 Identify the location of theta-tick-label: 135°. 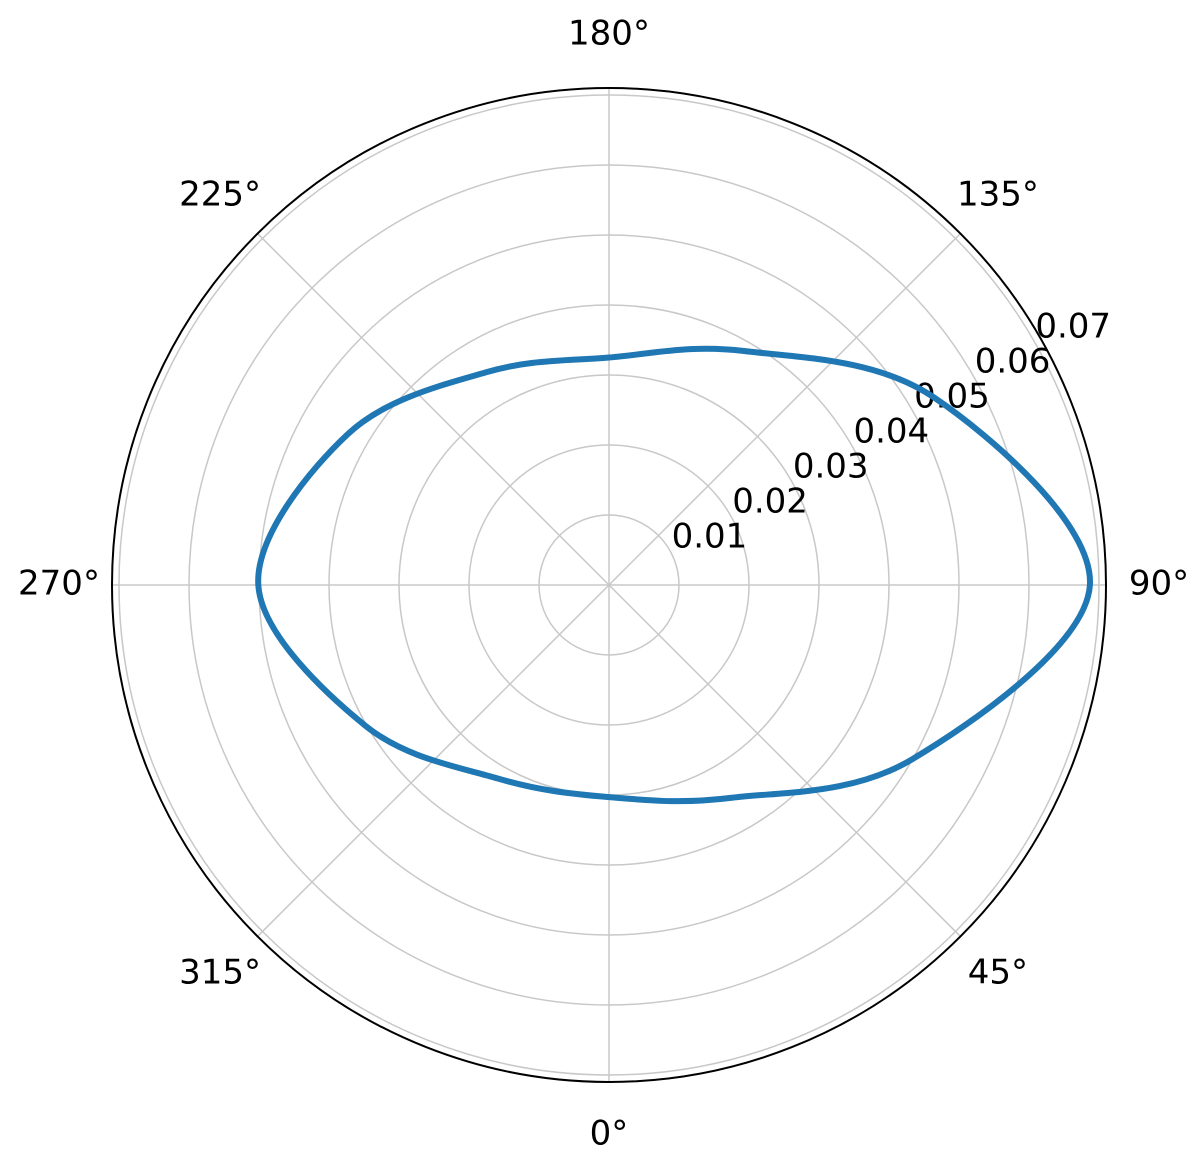
(998, 195).